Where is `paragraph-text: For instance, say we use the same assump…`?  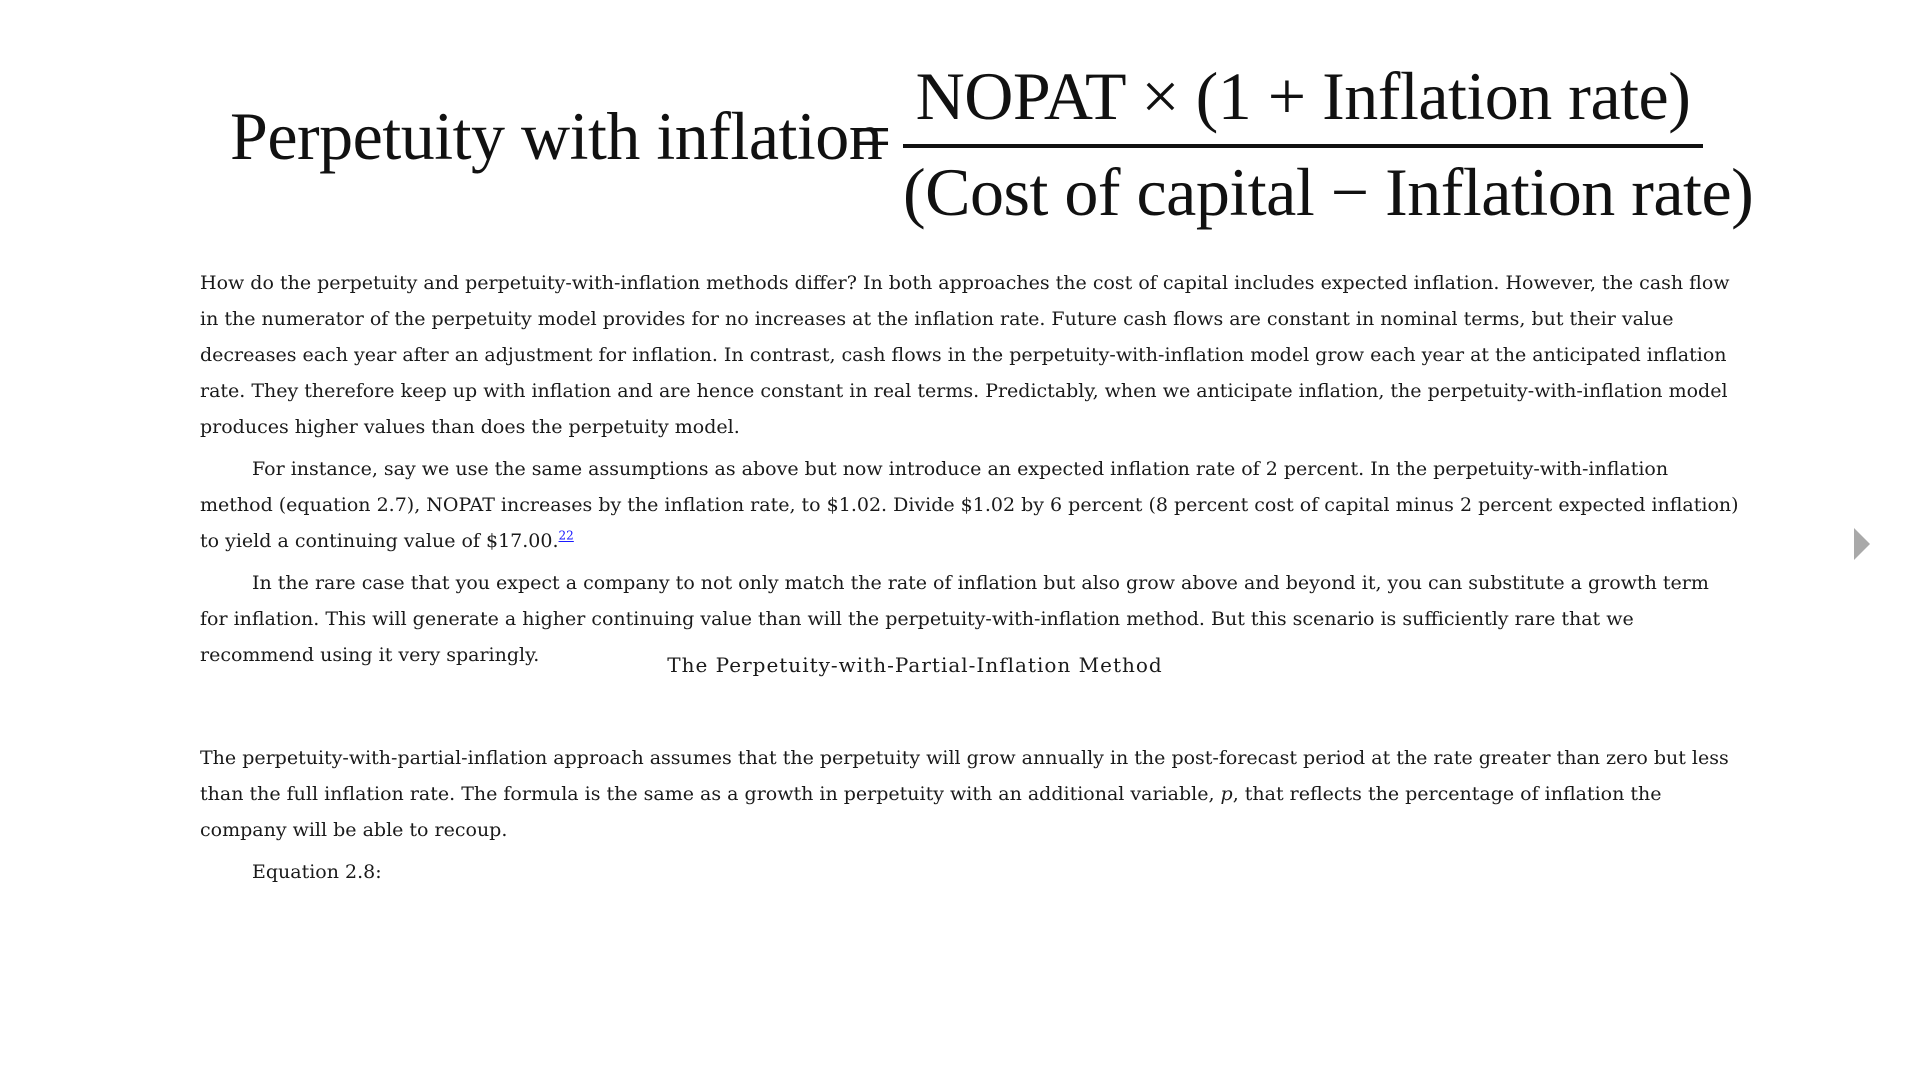
paragraph-text: For instance, say we use the same assump… is located at coordinates (969, 505).